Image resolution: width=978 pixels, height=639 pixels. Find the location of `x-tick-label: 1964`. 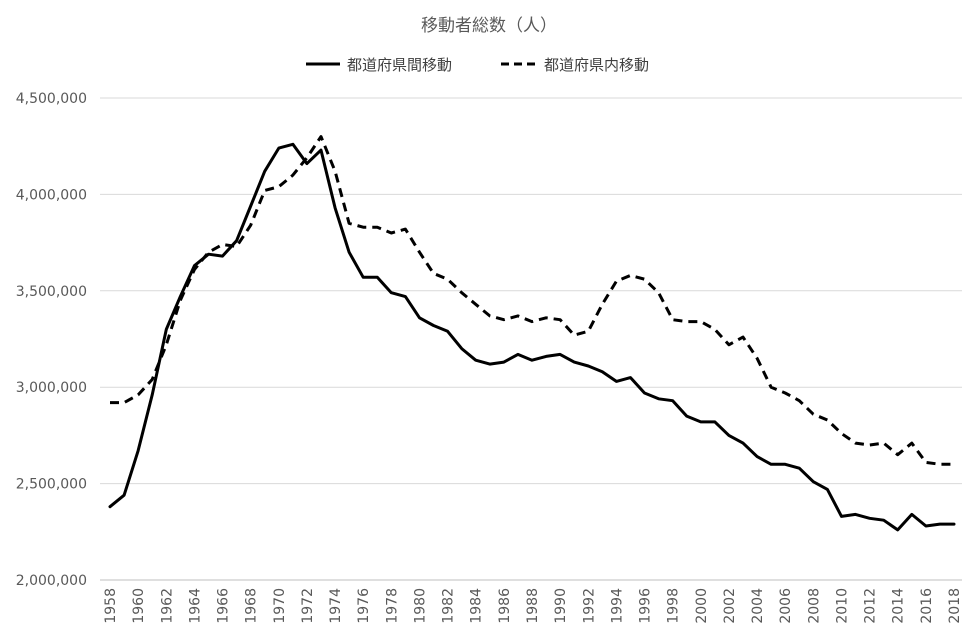

x-tick-label: 1964 is located at coordinates (195, 606).